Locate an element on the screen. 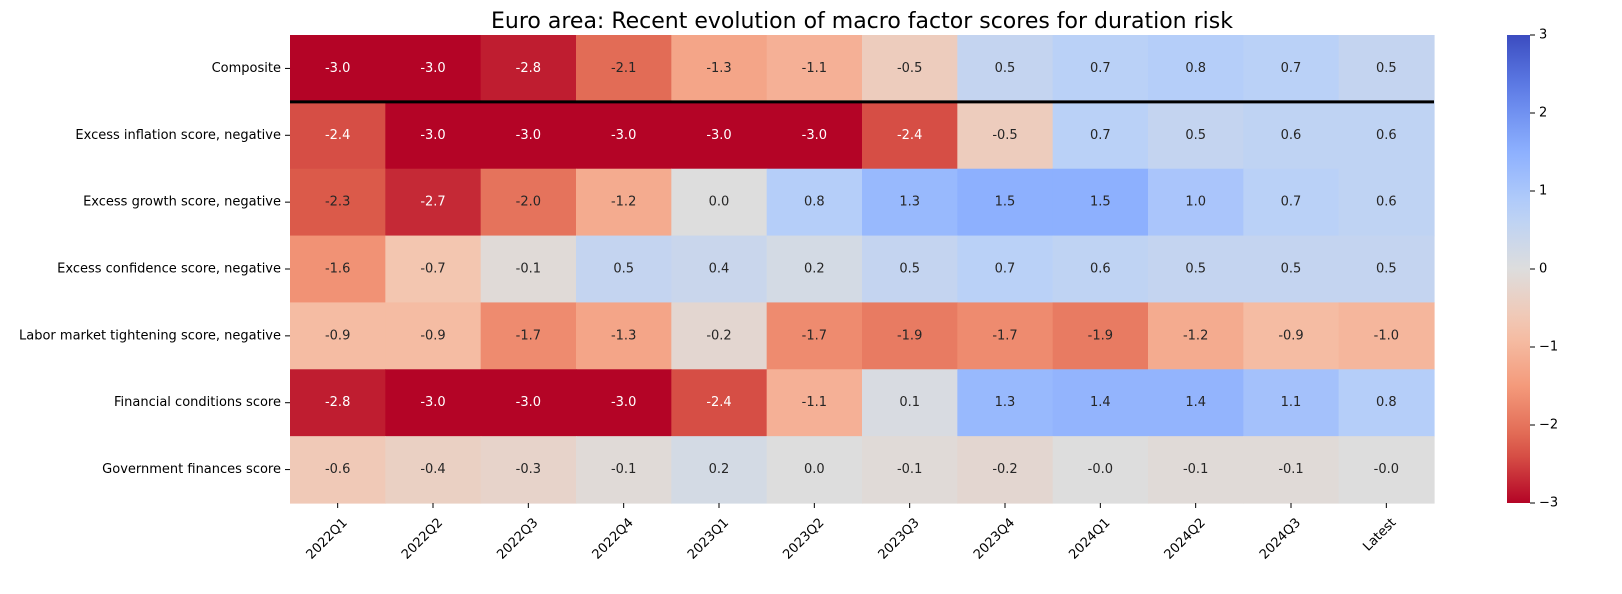 The width and height of the screenshot is (1622, 594). heatmap-cell-label: -2.3 is located at coordinates (337, 202).